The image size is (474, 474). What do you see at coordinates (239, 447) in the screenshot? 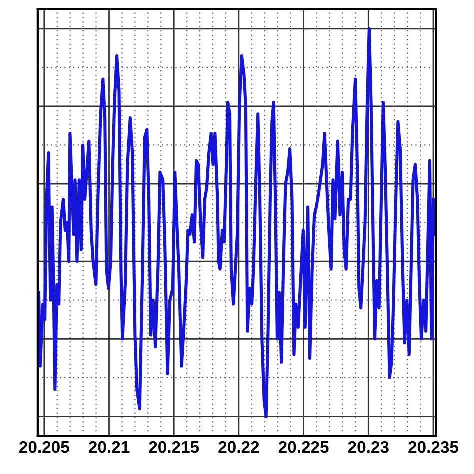
I see `x-tick-label: 20.22` at bounding box center [239, 447].